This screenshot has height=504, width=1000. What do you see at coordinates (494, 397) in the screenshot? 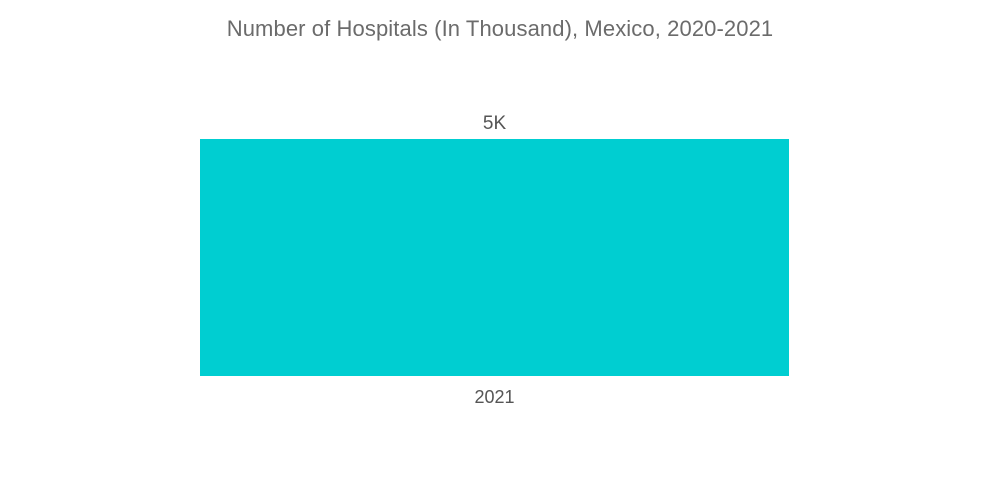
I see `x-tick-label-2021: 2021` at bounding box center [494, 397].